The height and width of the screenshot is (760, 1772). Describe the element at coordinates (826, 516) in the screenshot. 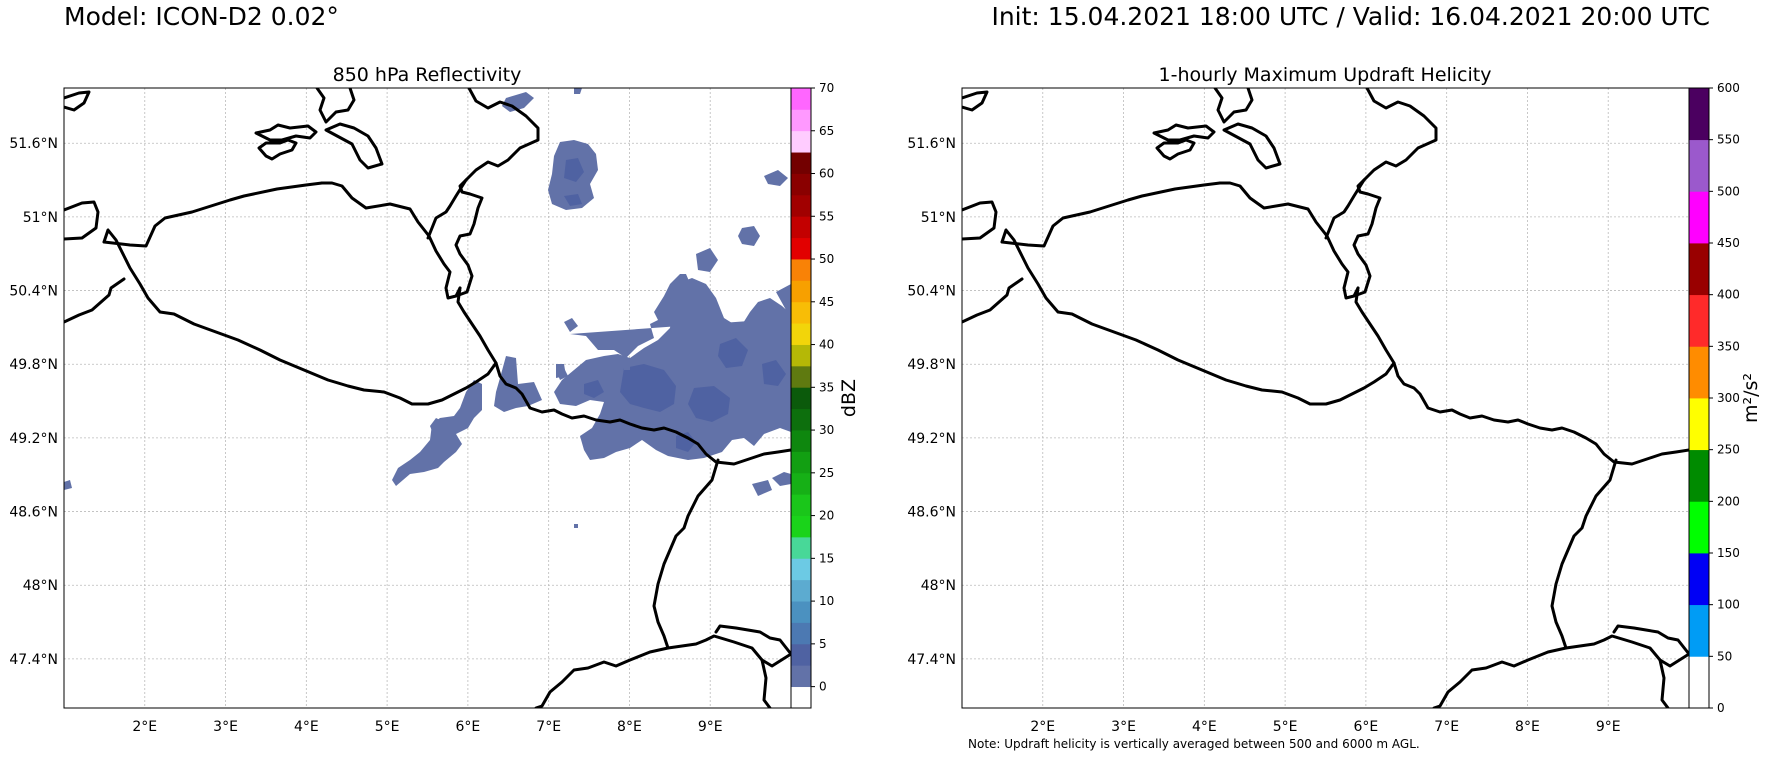

I see `colorbar-tick-label: 20` at that location.